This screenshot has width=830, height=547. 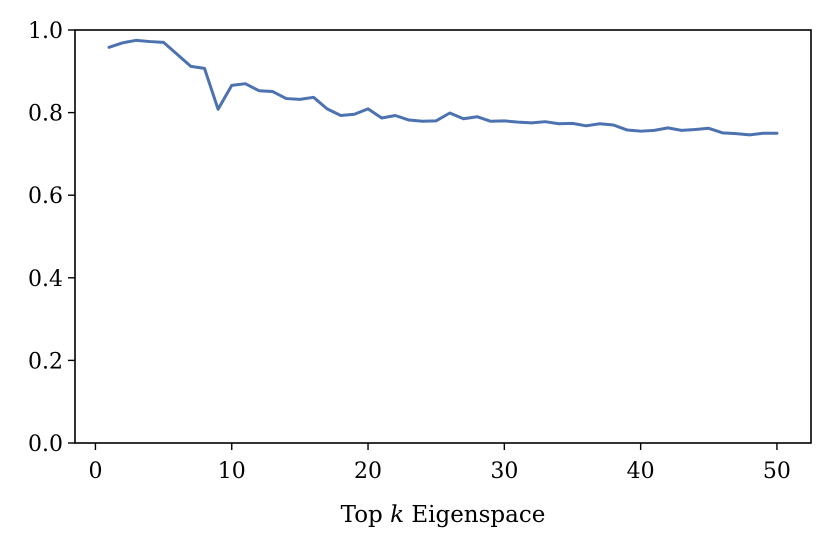 I want to click on series-line, so click(x=443, y=87).